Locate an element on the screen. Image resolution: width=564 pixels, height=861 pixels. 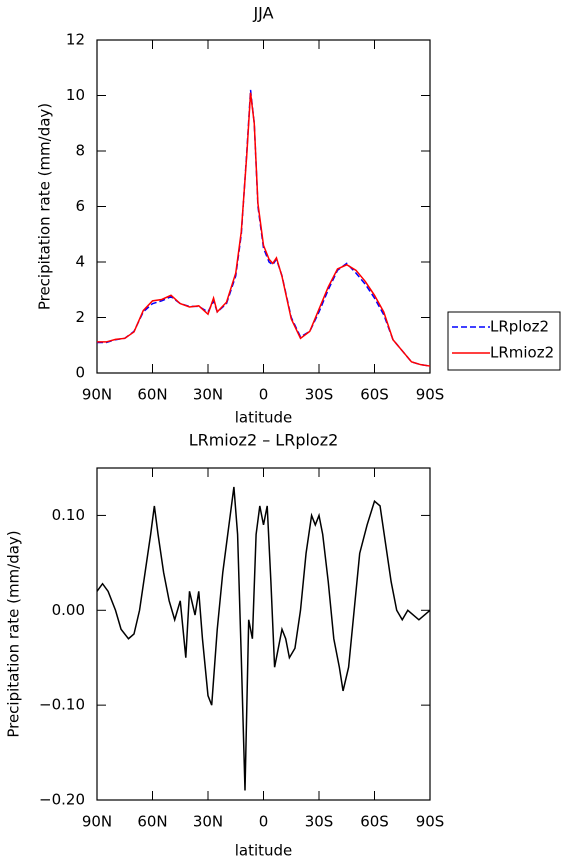
y-tick-label: 10 is located at coordinates (75, 95).